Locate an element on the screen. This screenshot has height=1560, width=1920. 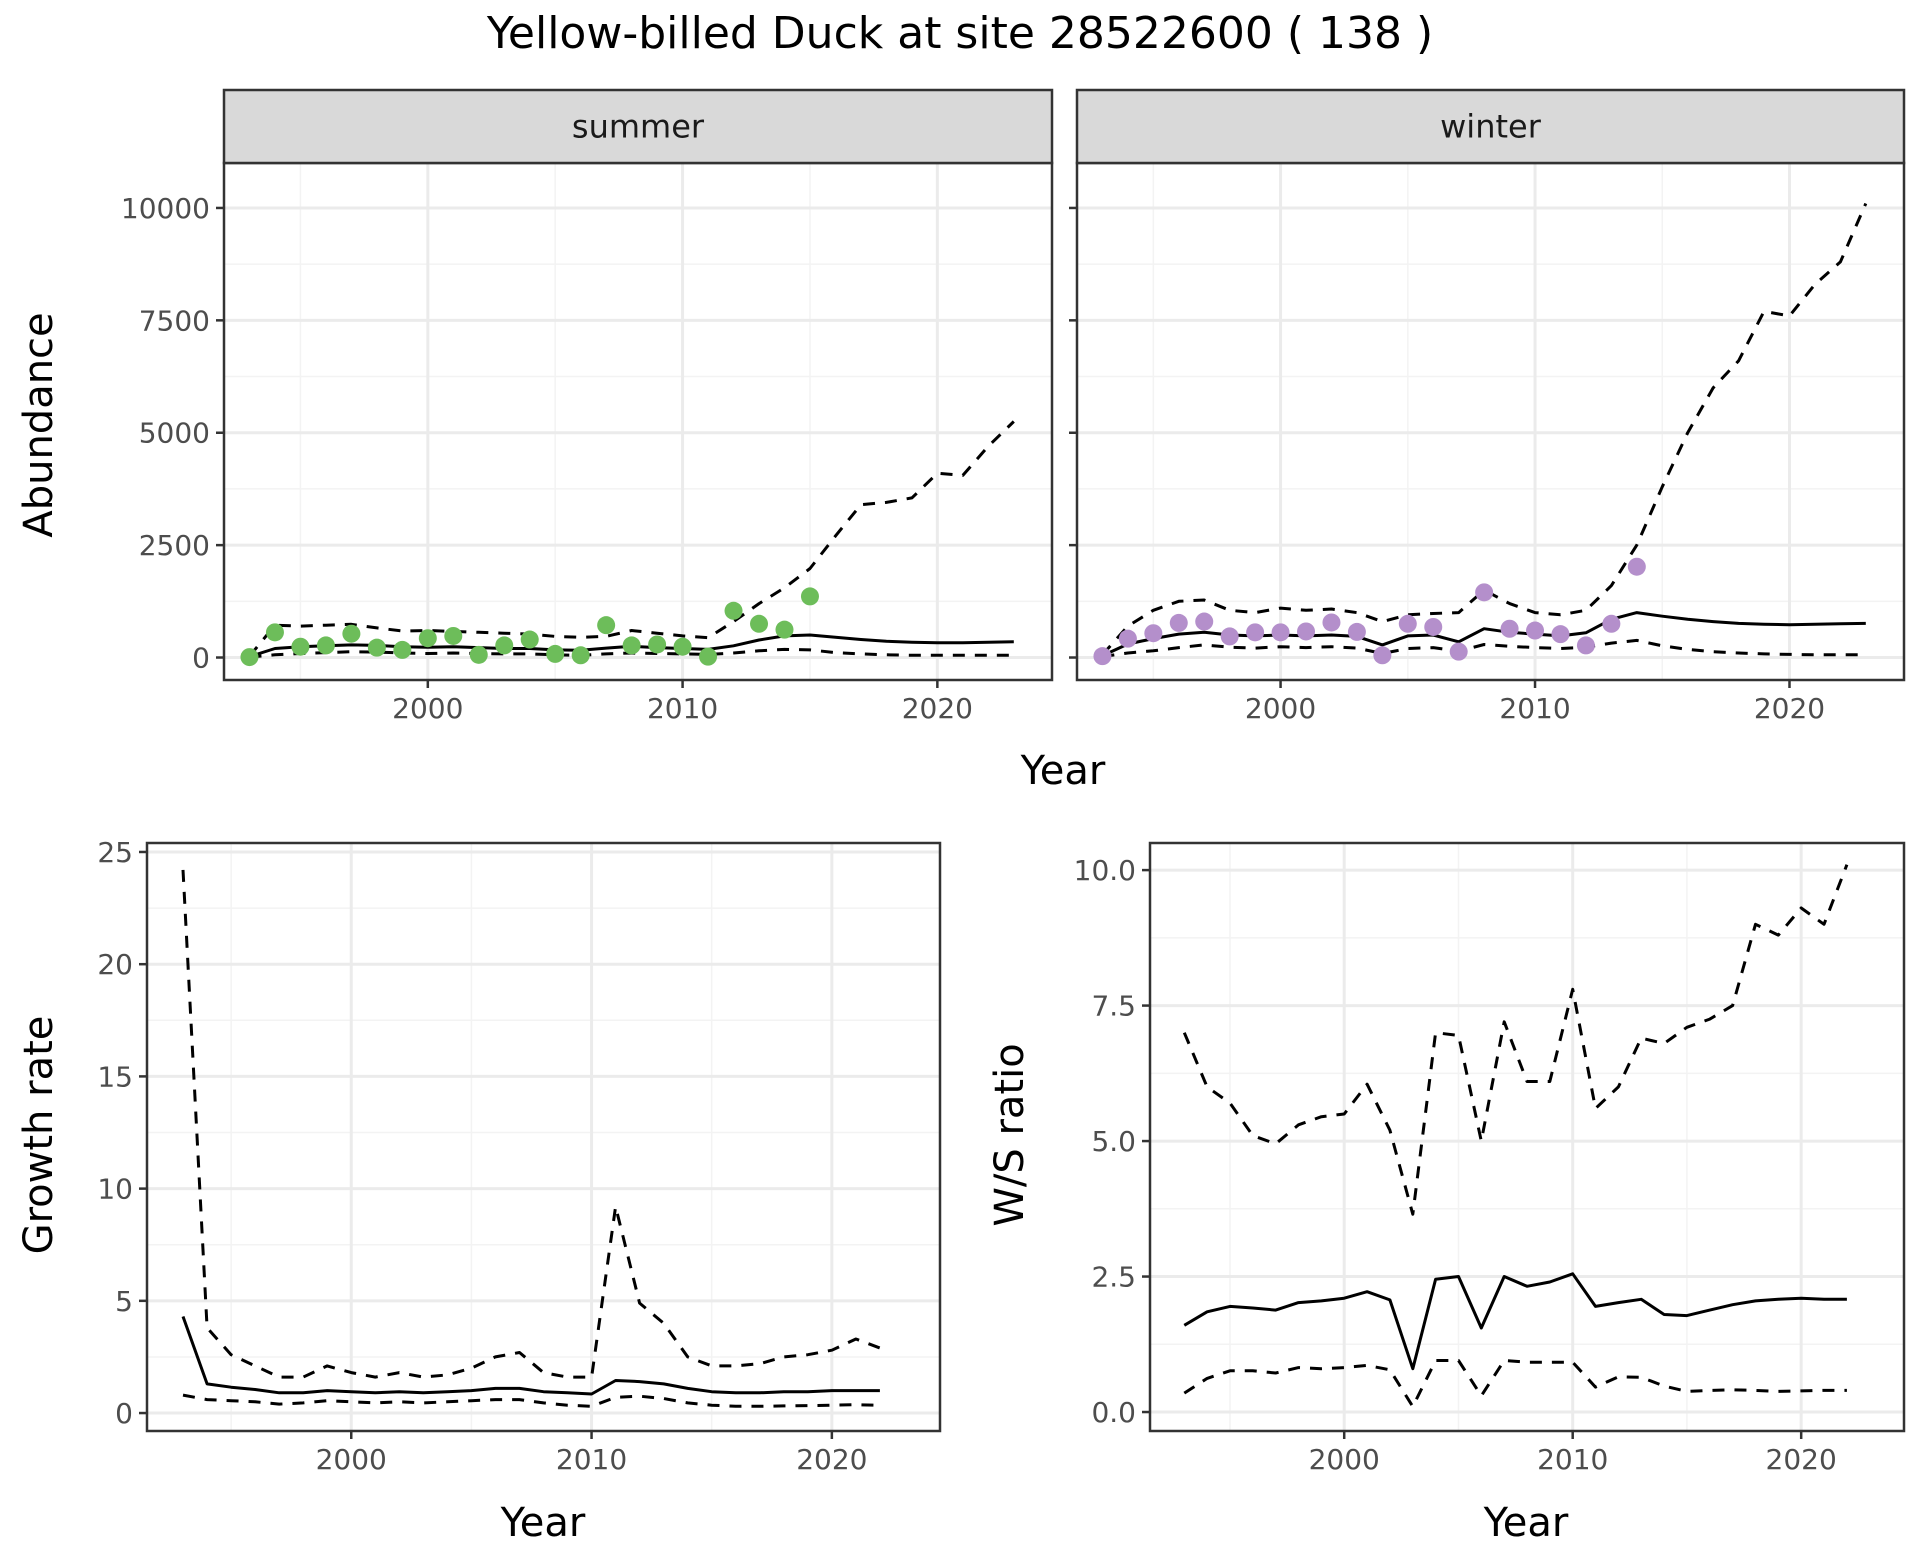
y-axis-title-abundance: Abundance is located at coordinates (39, 424).